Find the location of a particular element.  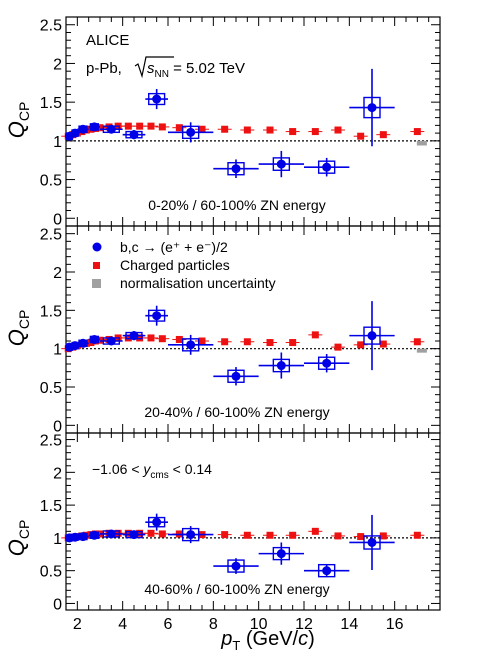

legend-hfe-marker is located at coordinates (97, 247).